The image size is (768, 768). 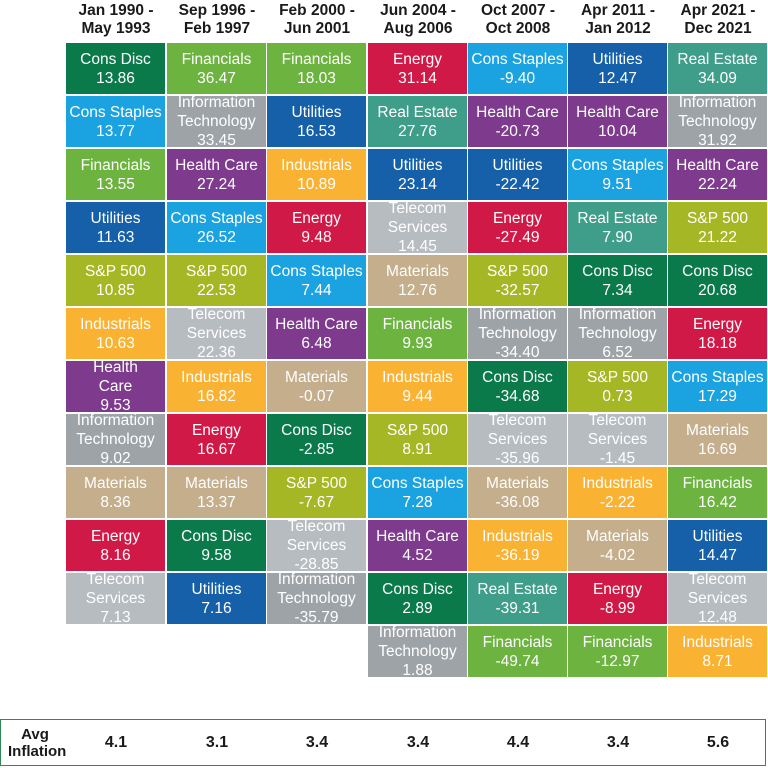 What do you see at coordinates (115, 78) in the screenshot?
I see `sector-return-value: 13.86` at bounding box center [115, 78].